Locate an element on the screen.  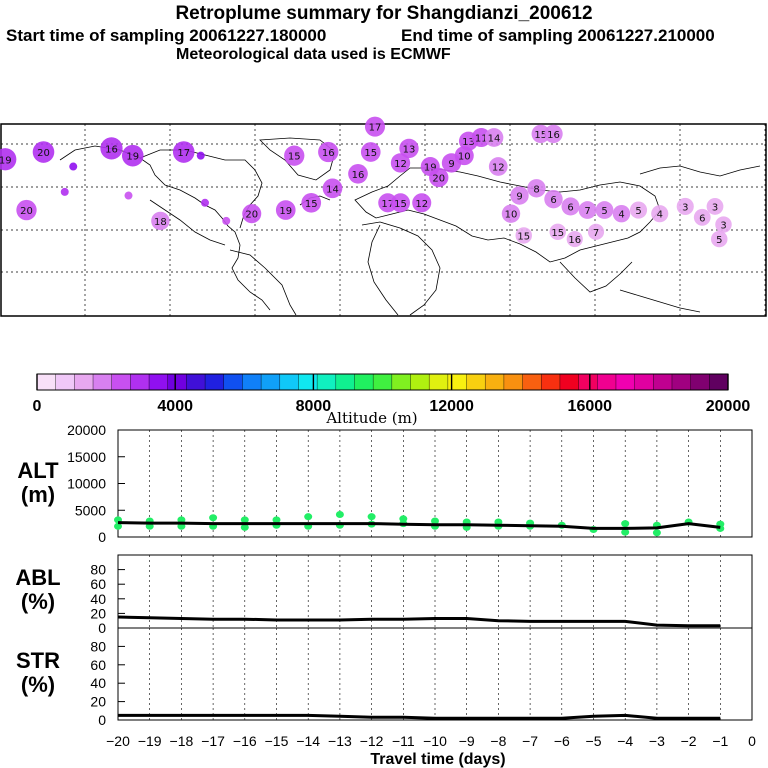
start-time-label: Start time of sampling 20061227.180000 is located at coordinates (166, 35).